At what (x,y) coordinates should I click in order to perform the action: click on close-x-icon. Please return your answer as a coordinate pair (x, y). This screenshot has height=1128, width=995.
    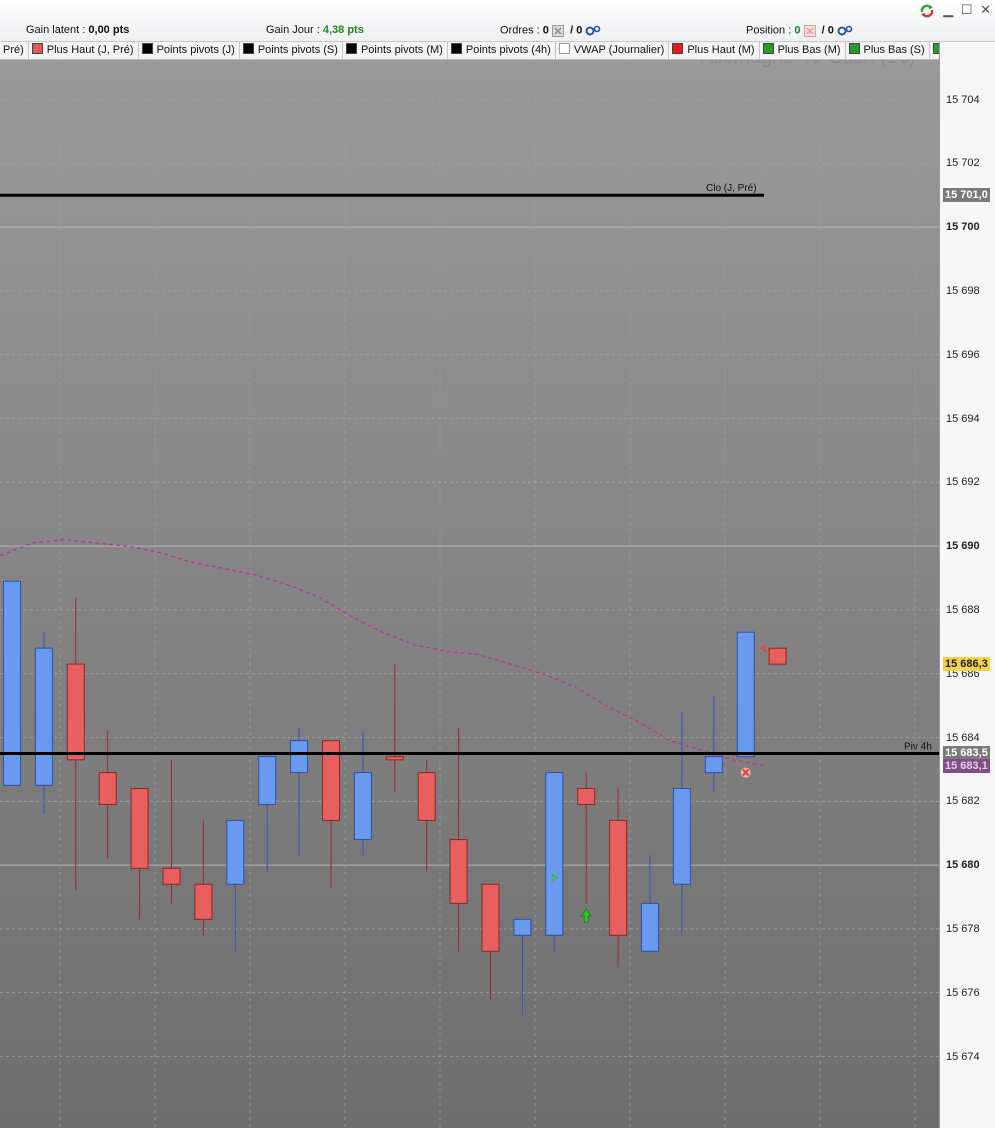
    Looking at the image, I should click on (745, 772).